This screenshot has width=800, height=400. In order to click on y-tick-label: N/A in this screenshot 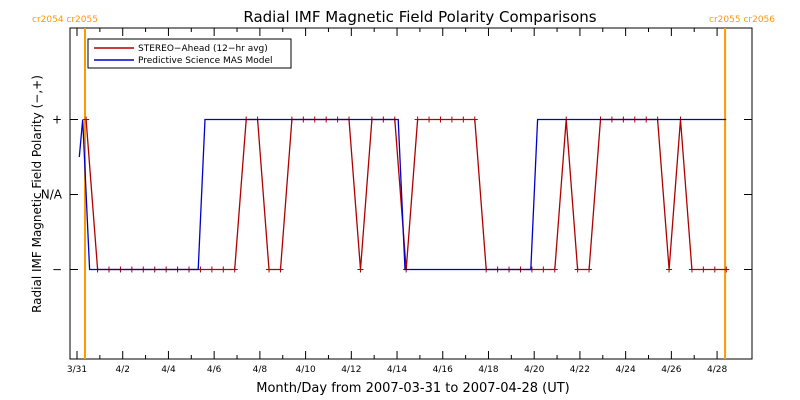, I will do `click(52, 195)`.